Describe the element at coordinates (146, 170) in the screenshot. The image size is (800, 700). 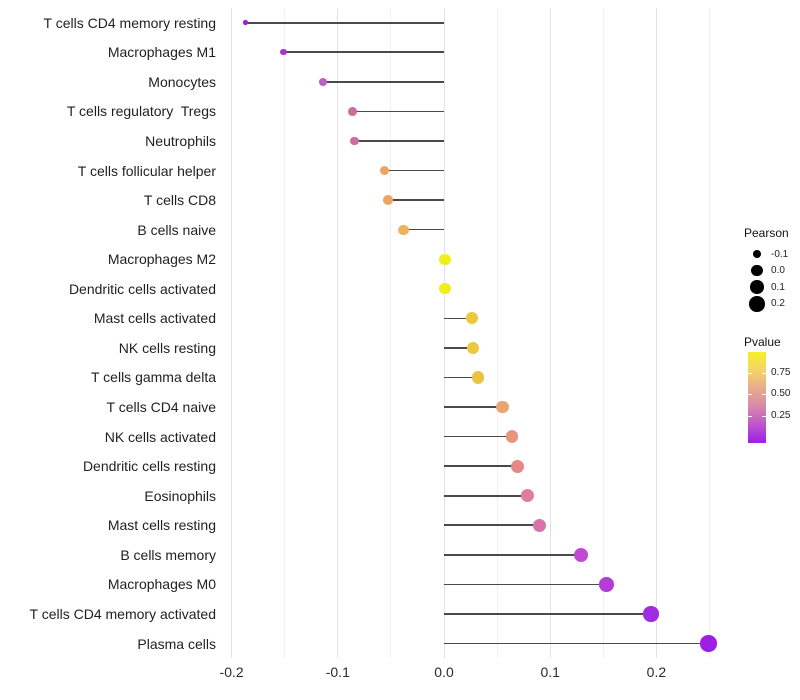
I see `y-axis-label: T cells follicular helper` at that location.